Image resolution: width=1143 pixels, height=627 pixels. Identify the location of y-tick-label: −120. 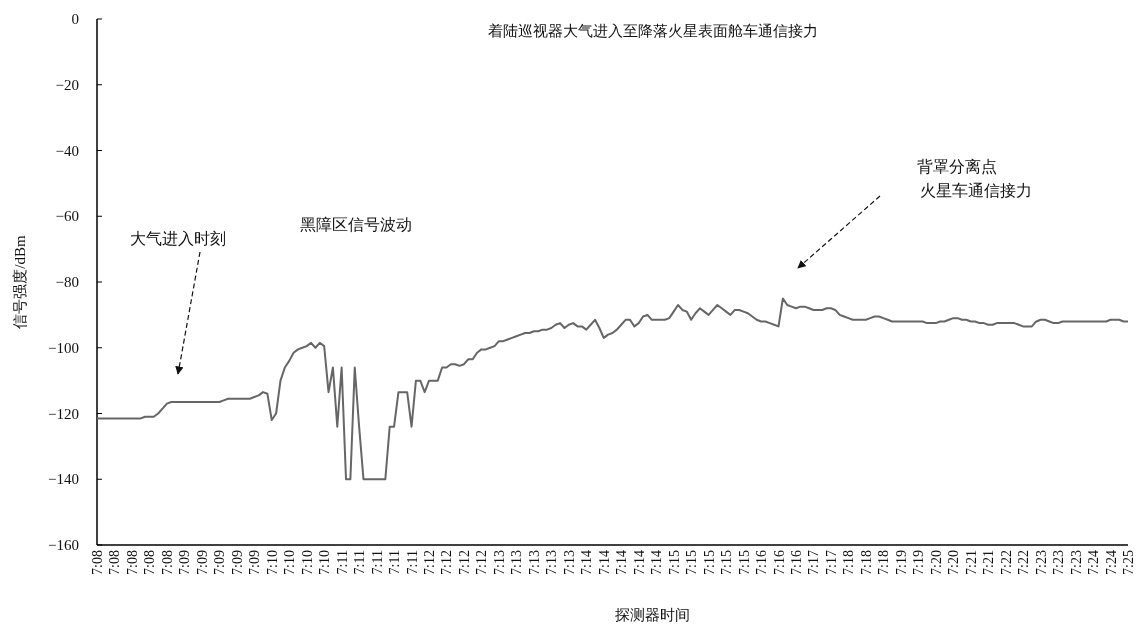
(63, 413).